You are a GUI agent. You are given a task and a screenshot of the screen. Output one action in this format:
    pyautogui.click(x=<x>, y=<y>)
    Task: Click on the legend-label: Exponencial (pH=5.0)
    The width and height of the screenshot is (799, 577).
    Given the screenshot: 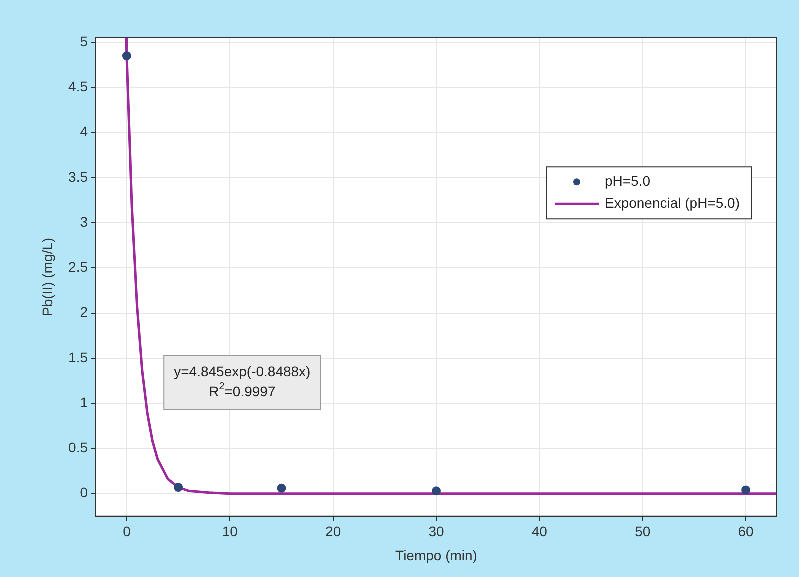 What is the action you would take?
    pyautogui.click(x=672, y=203)
    